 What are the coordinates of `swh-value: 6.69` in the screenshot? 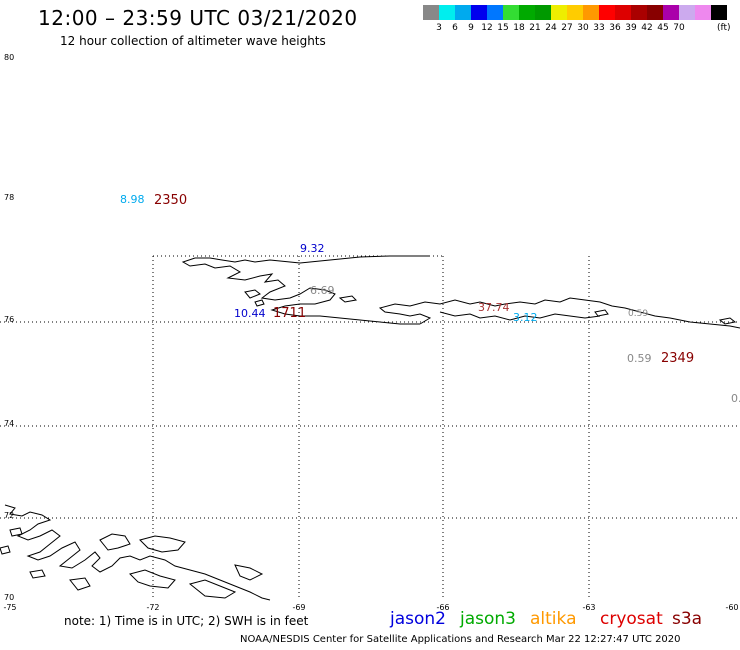 It's located at (322, 290).